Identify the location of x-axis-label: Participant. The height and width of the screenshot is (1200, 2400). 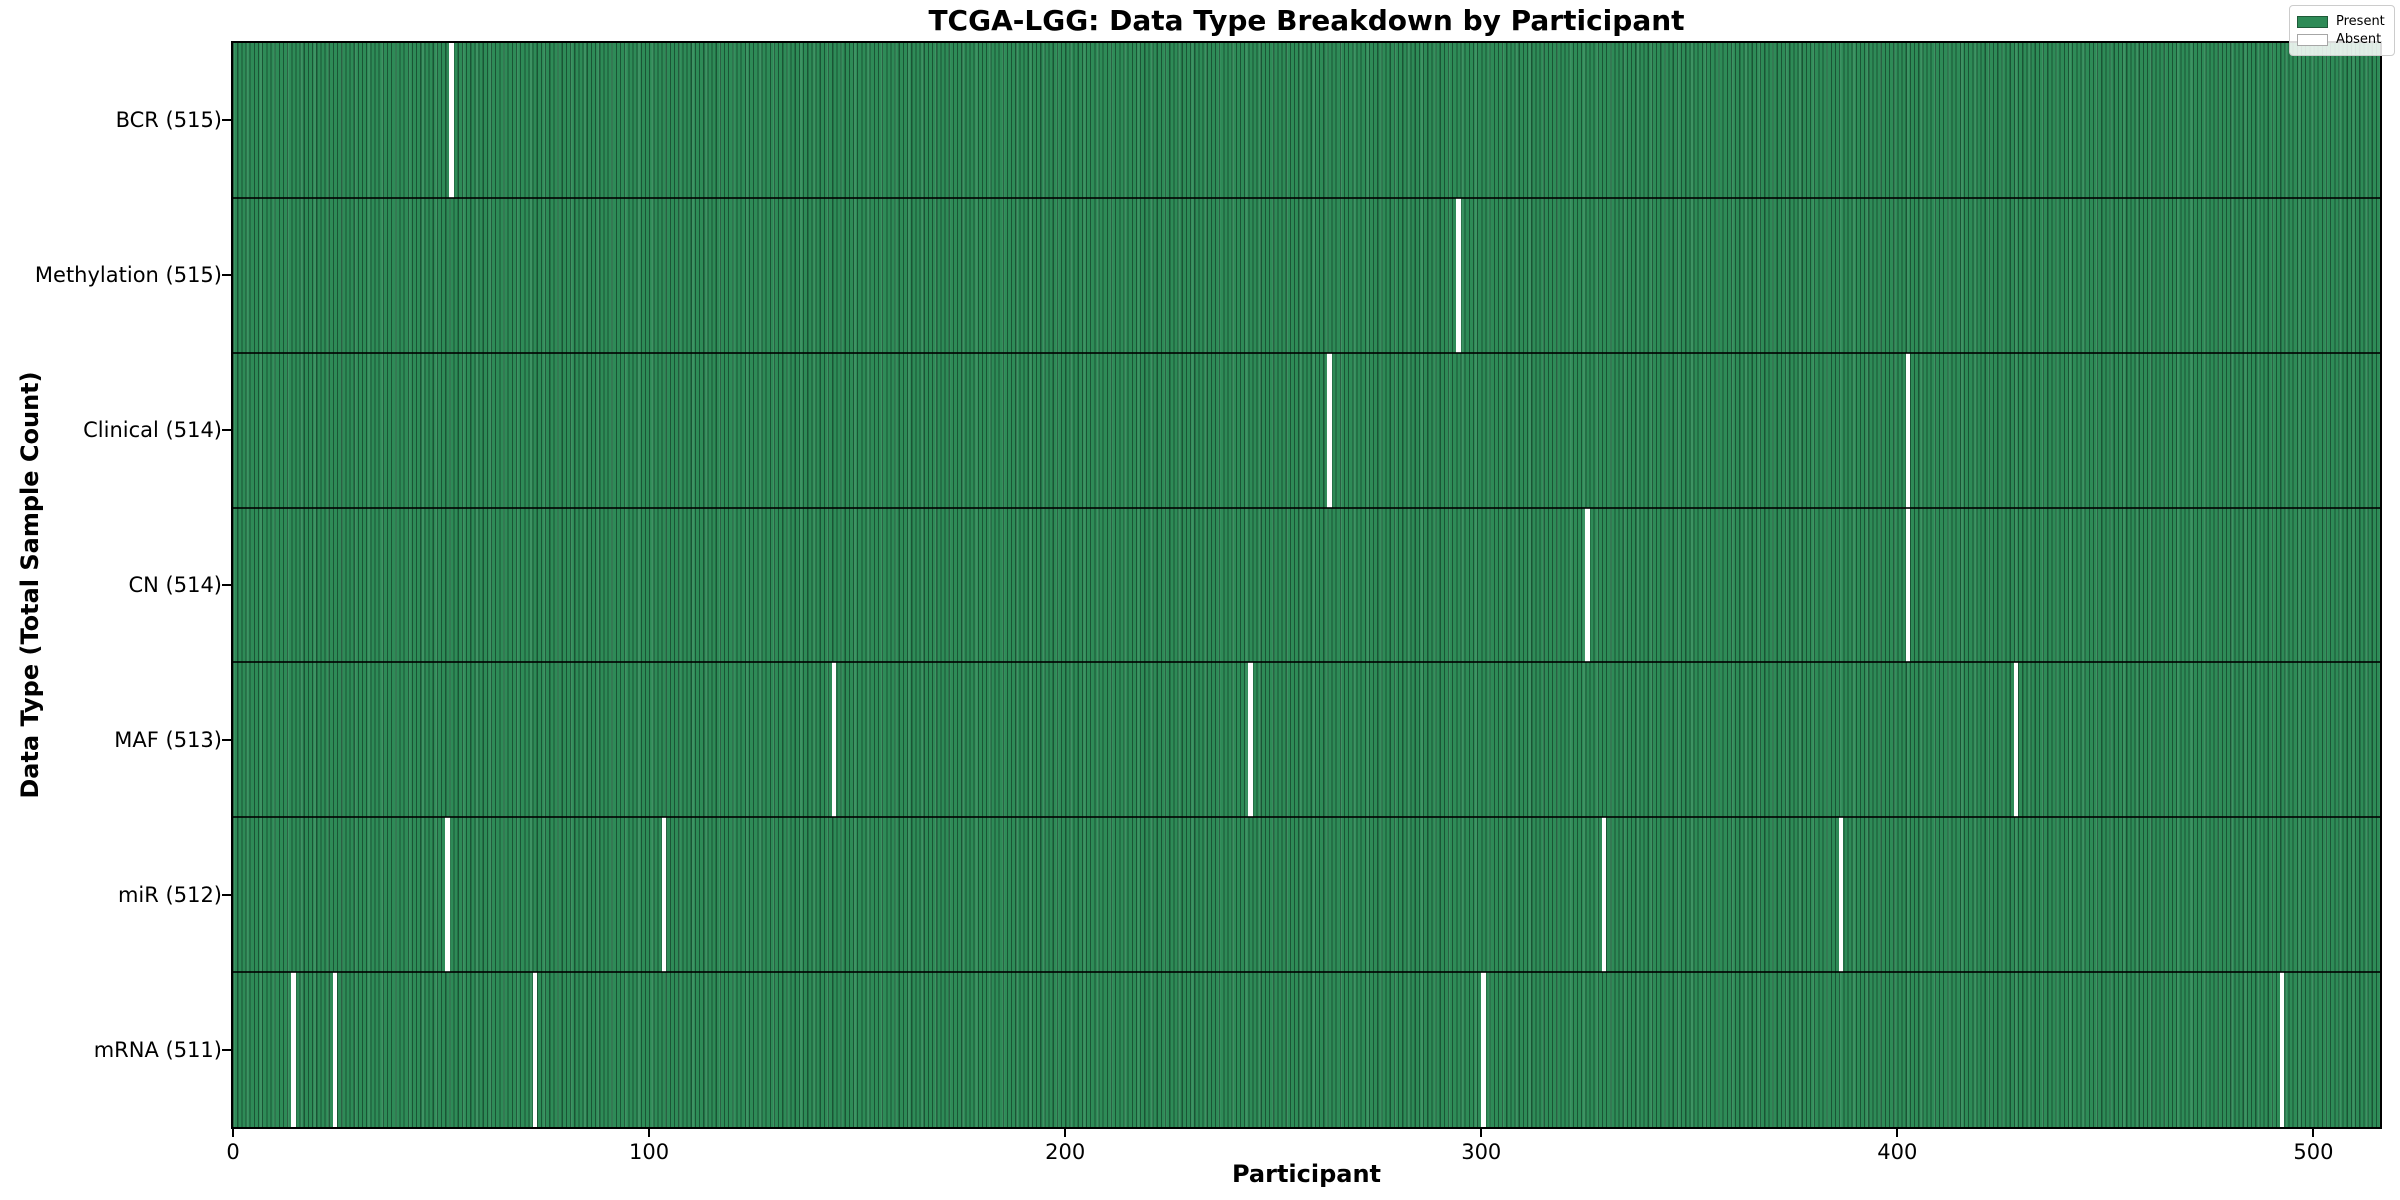
(1306, 1174).